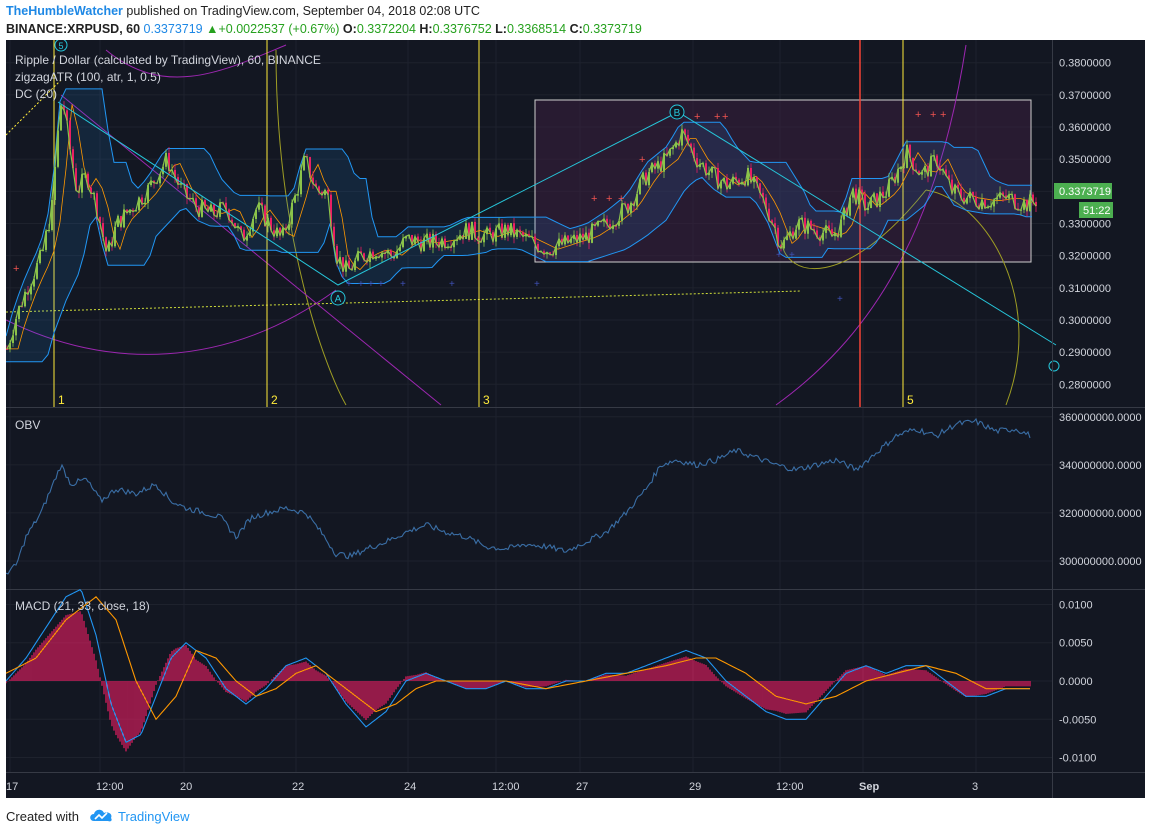 The width and height of the screenshot is (1151, 834). I want to click on change-up-icon: ▲, so click(212, 29).